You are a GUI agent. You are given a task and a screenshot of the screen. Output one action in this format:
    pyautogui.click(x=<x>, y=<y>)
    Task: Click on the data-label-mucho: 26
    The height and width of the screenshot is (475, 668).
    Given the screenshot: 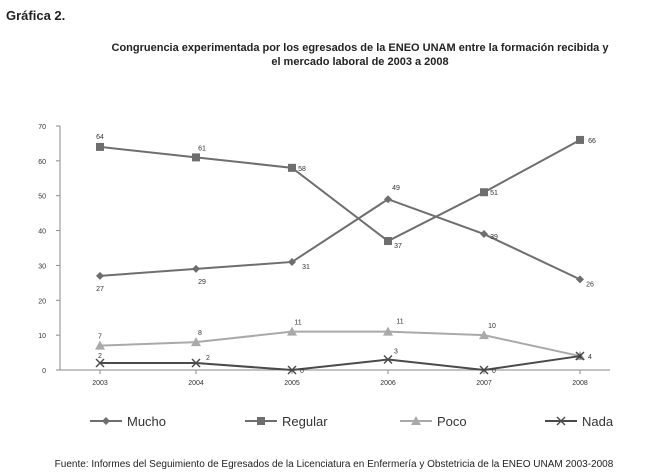 What is the action you would take?
    pyautogui.click(x=590, y=284)
    